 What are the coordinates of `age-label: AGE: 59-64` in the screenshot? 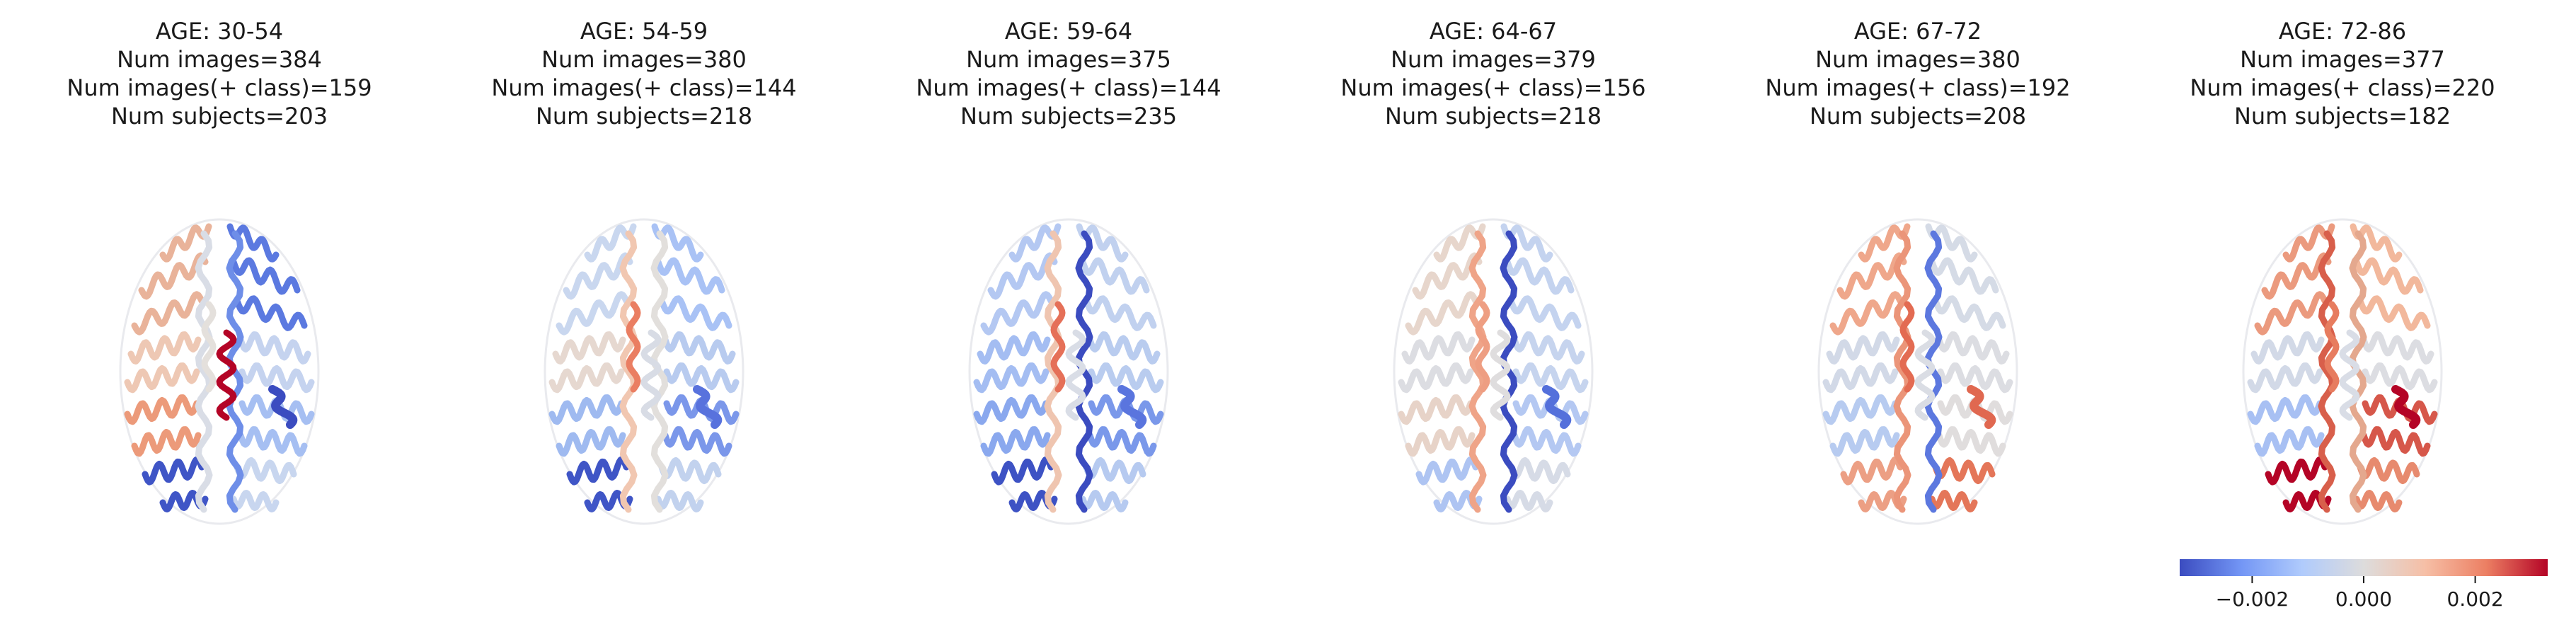 It's located at (1069, 31).